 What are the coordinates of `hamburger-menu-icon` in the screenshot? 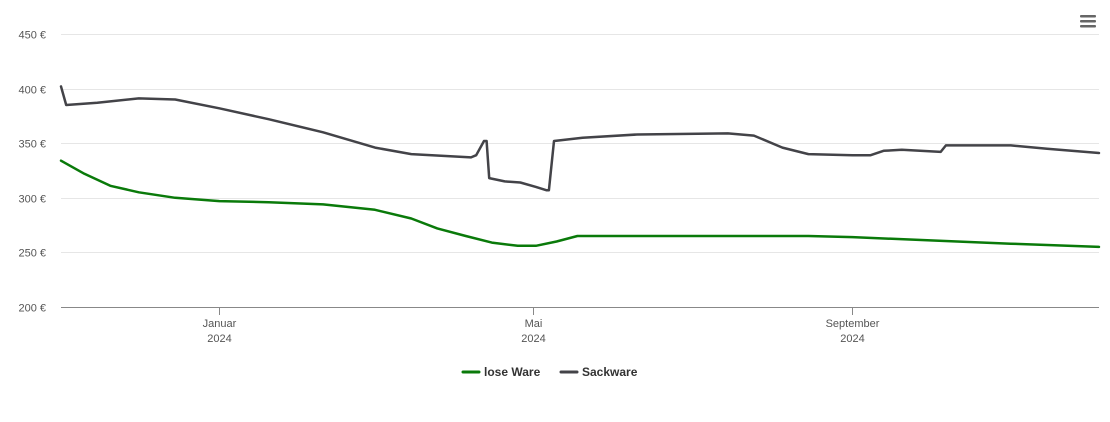 It's located at (1088, 21).